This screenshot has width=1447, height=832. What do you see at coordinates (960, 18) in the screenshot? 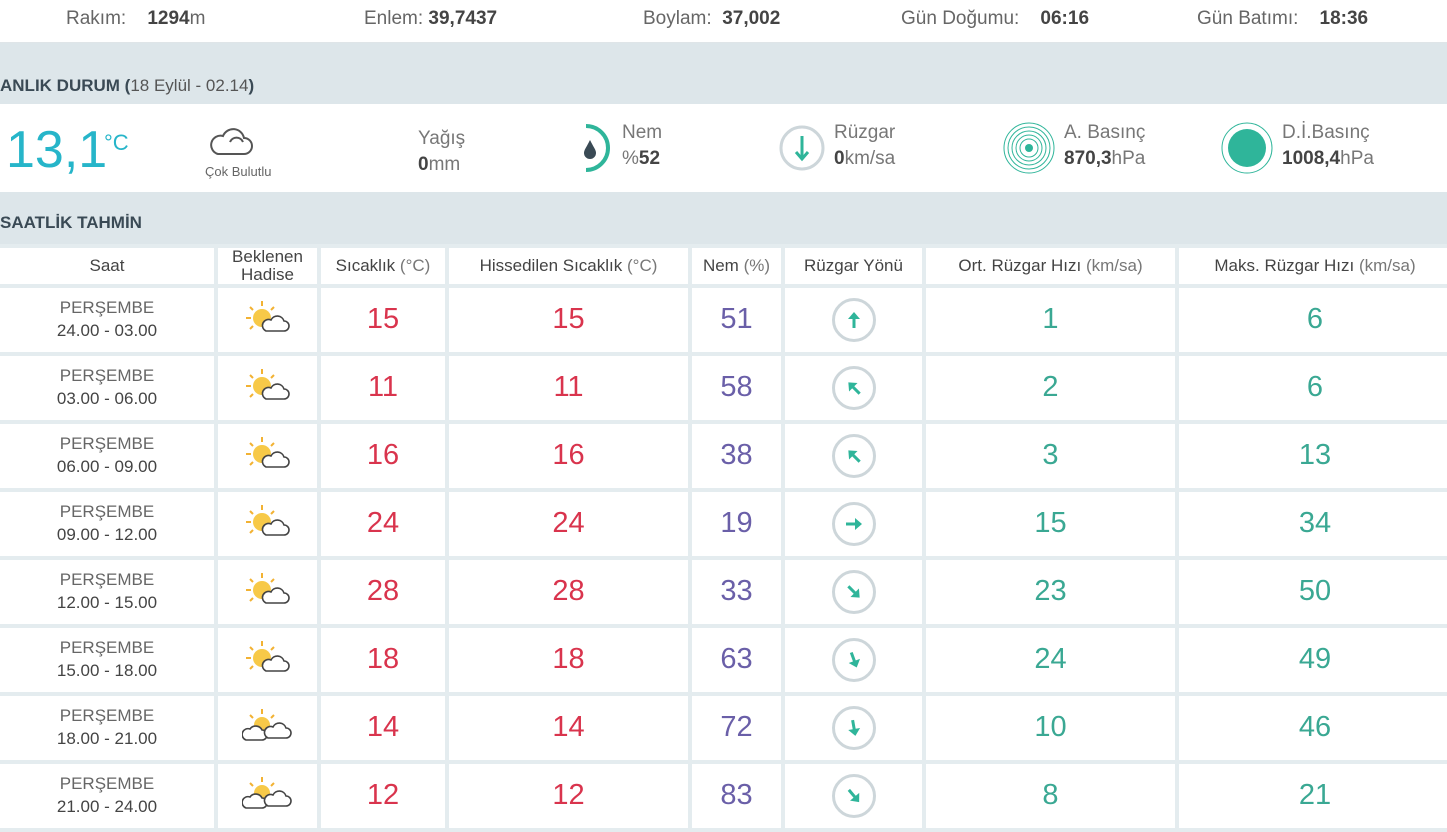
I see `sunrise-label: Gün Doğumu:` at bounding box center [960, 18].